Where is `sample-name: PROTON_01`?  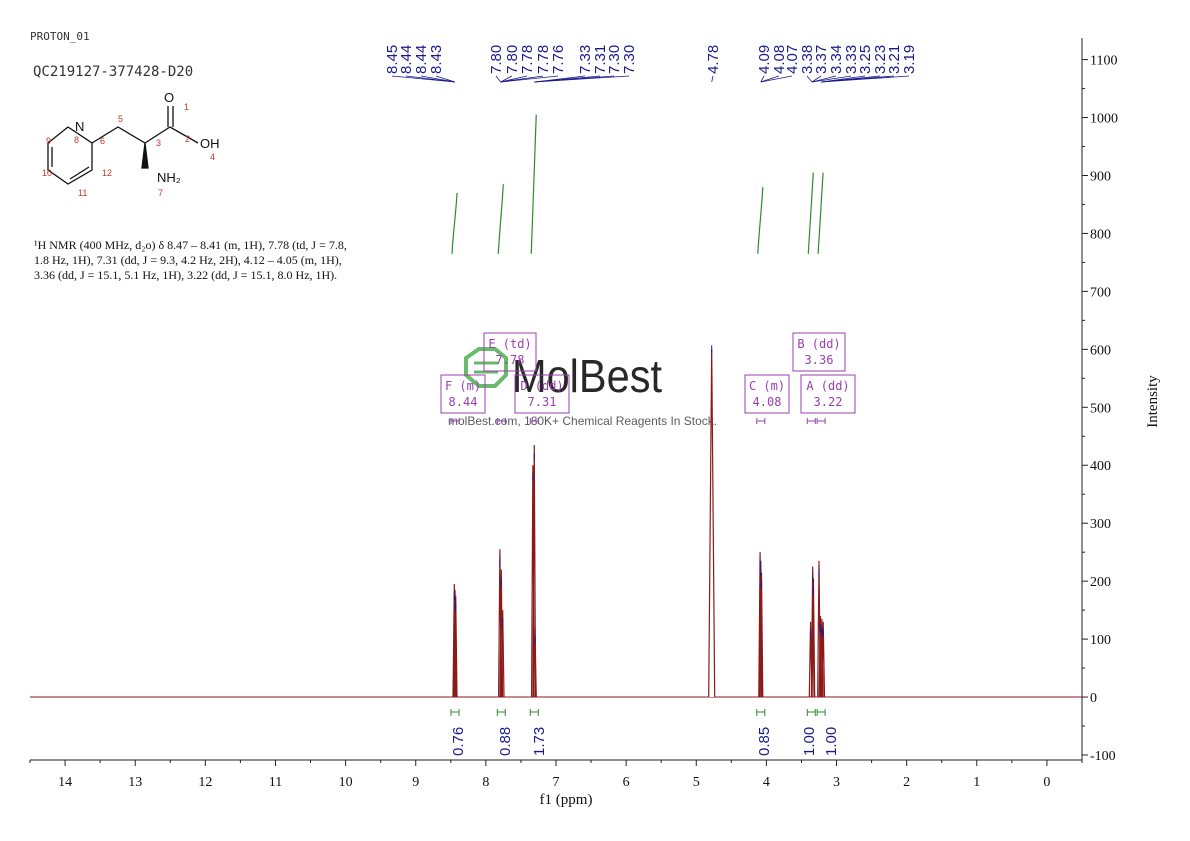 sample-name: PROTON_01 is located at coordinates (60, 36).